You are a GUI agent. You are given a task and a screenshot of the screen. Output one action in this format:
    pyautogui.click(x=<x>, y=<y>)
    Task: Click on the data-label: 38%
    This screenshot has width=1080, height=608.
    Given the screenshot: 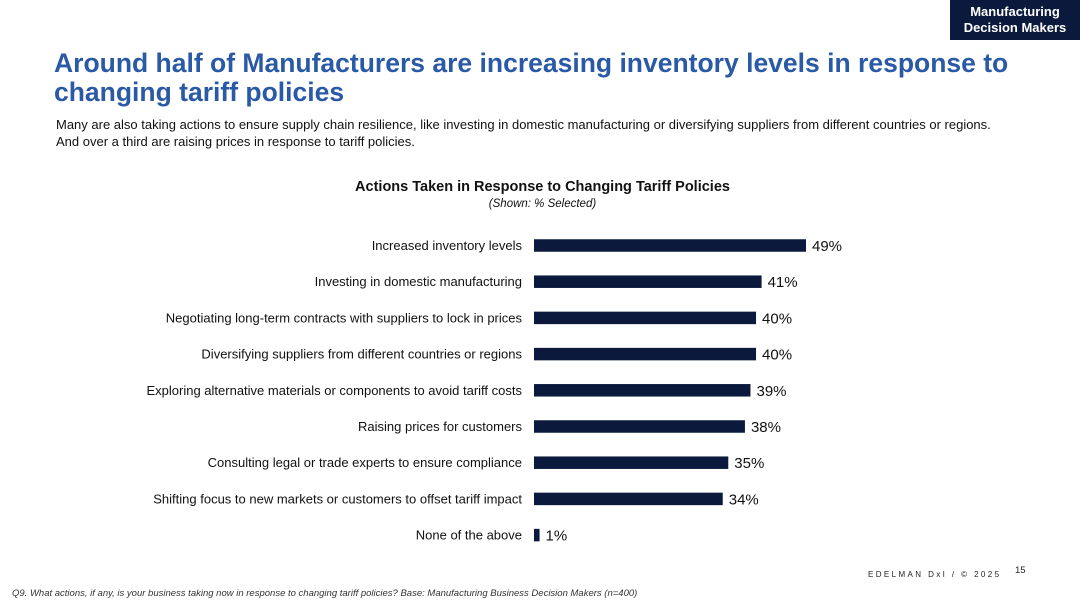 What is the action you would take?
    pyautogui.click(x=766, y=427)
    